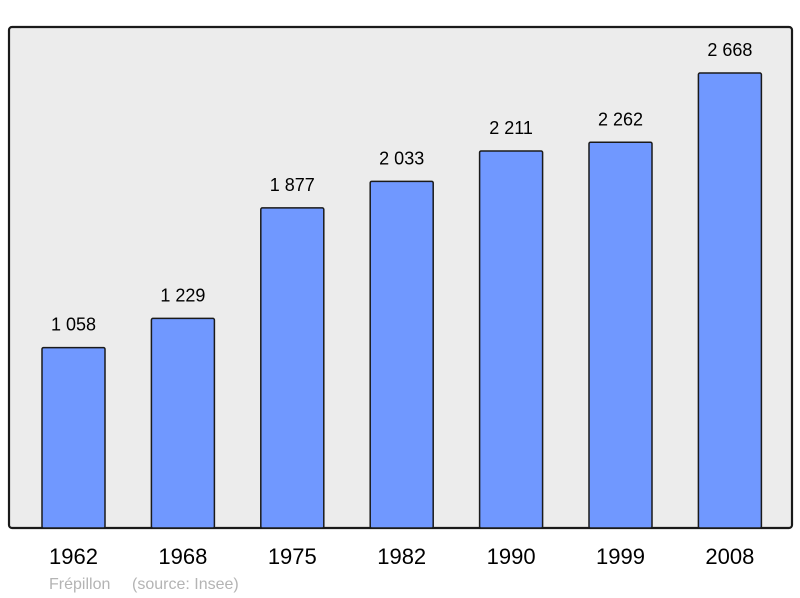 This screenshot has height=598, width=800. I want to click on value-label-1982: 2 033, so click(401, 158).